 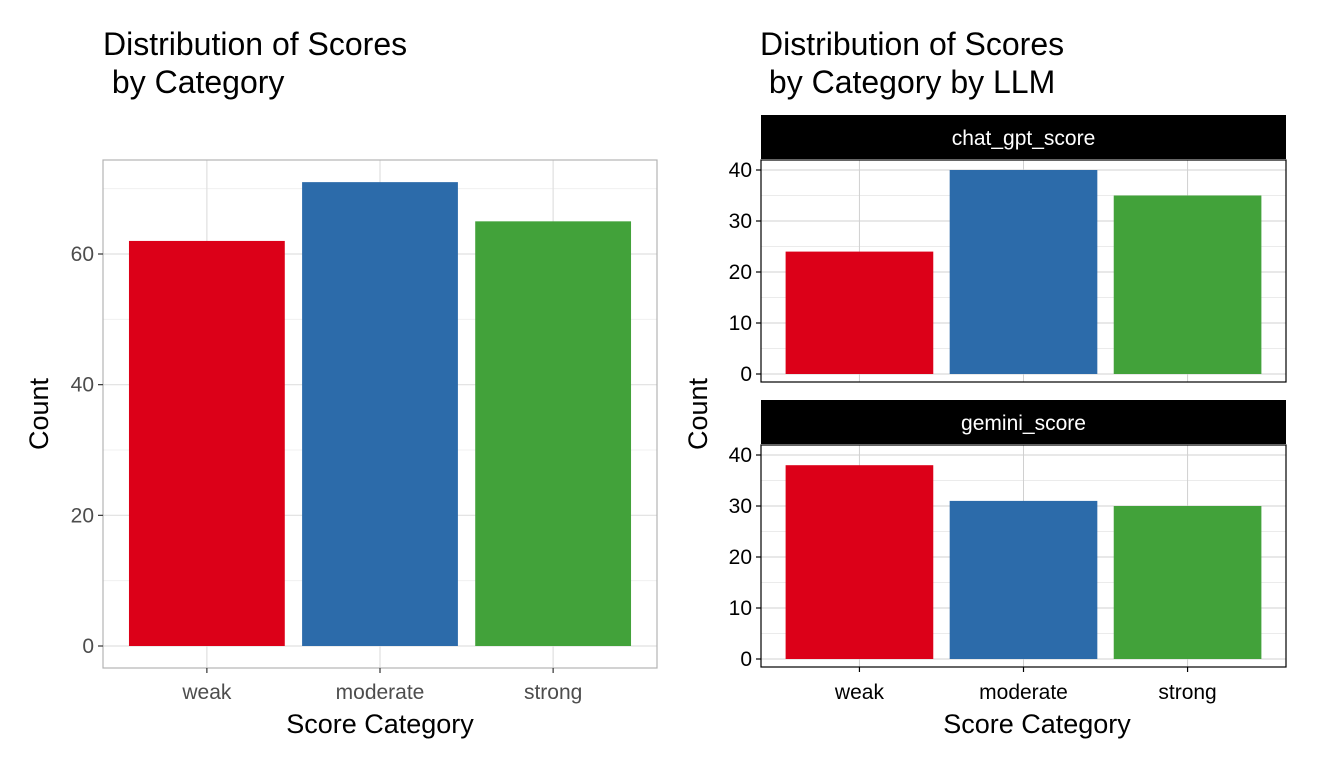 I want to click on left-x-tick-label: moderate, so click(x=380, y=692).